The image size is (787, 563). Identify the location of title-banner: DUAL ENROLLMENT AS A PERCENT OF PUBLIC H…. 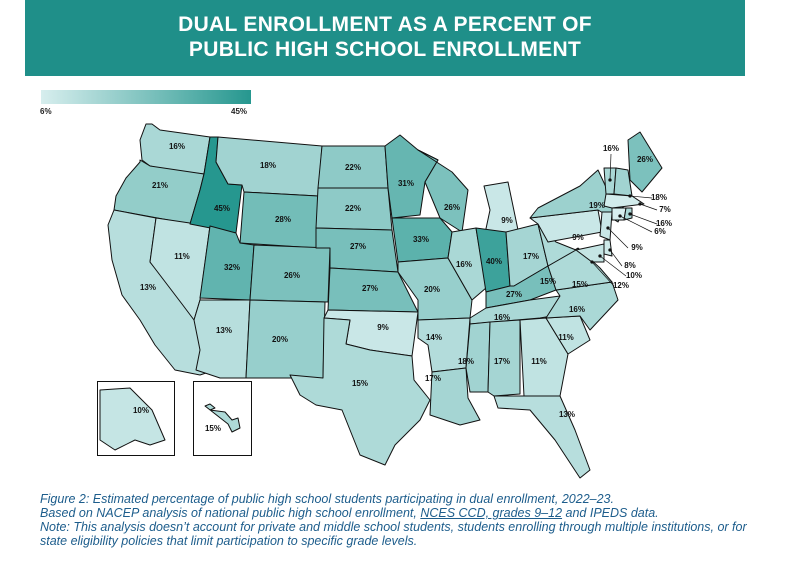
(385, 38).